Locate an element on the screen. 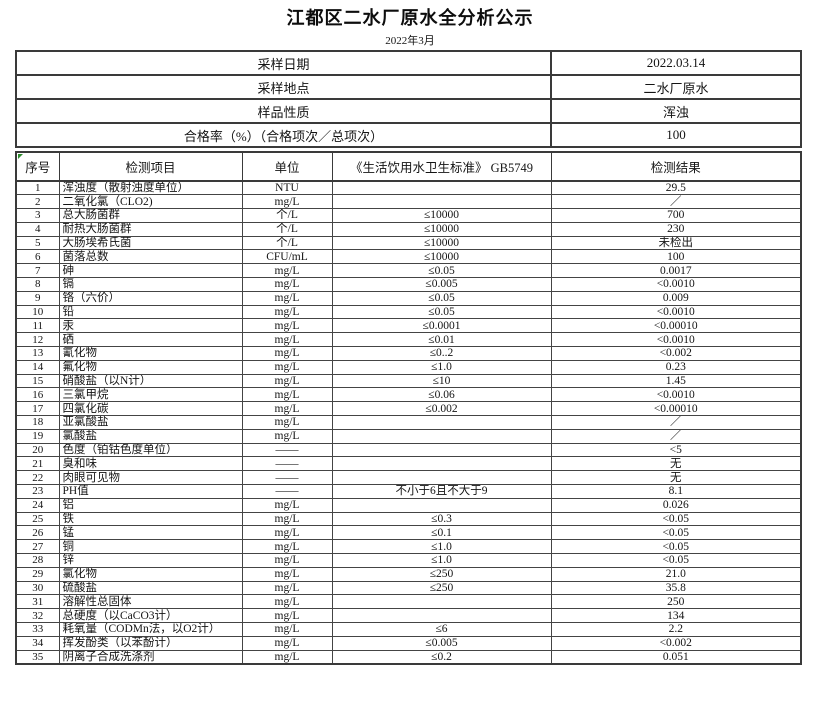  table-row: 26 锰 mg/L ≤0.1 <0.05 is located at coordinates (408, 533).